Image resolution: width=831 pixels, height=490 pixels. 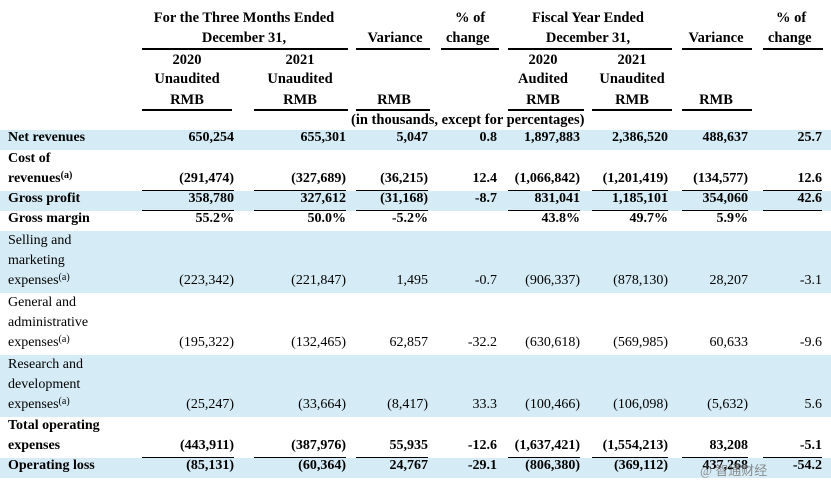 I want to click on row-label-line: Net revenues, so click(x=47, y=137).